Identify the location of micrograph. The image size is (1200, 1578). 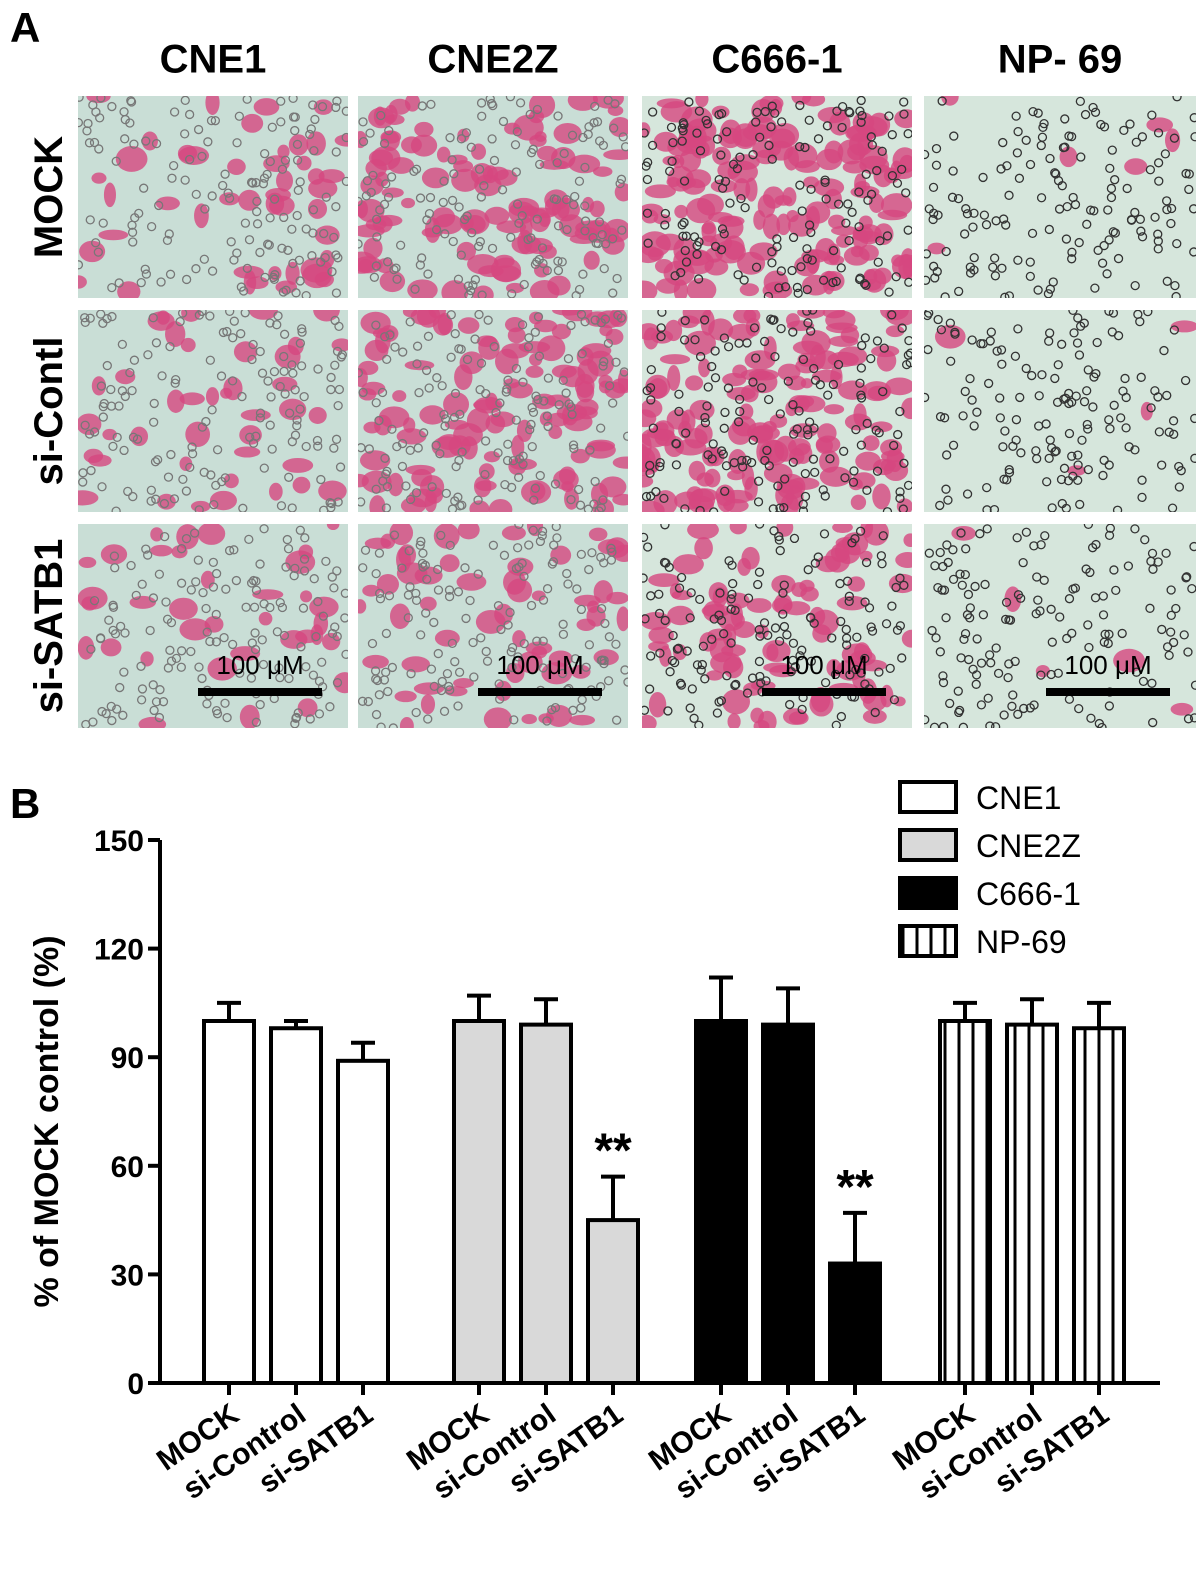
(777, 626).